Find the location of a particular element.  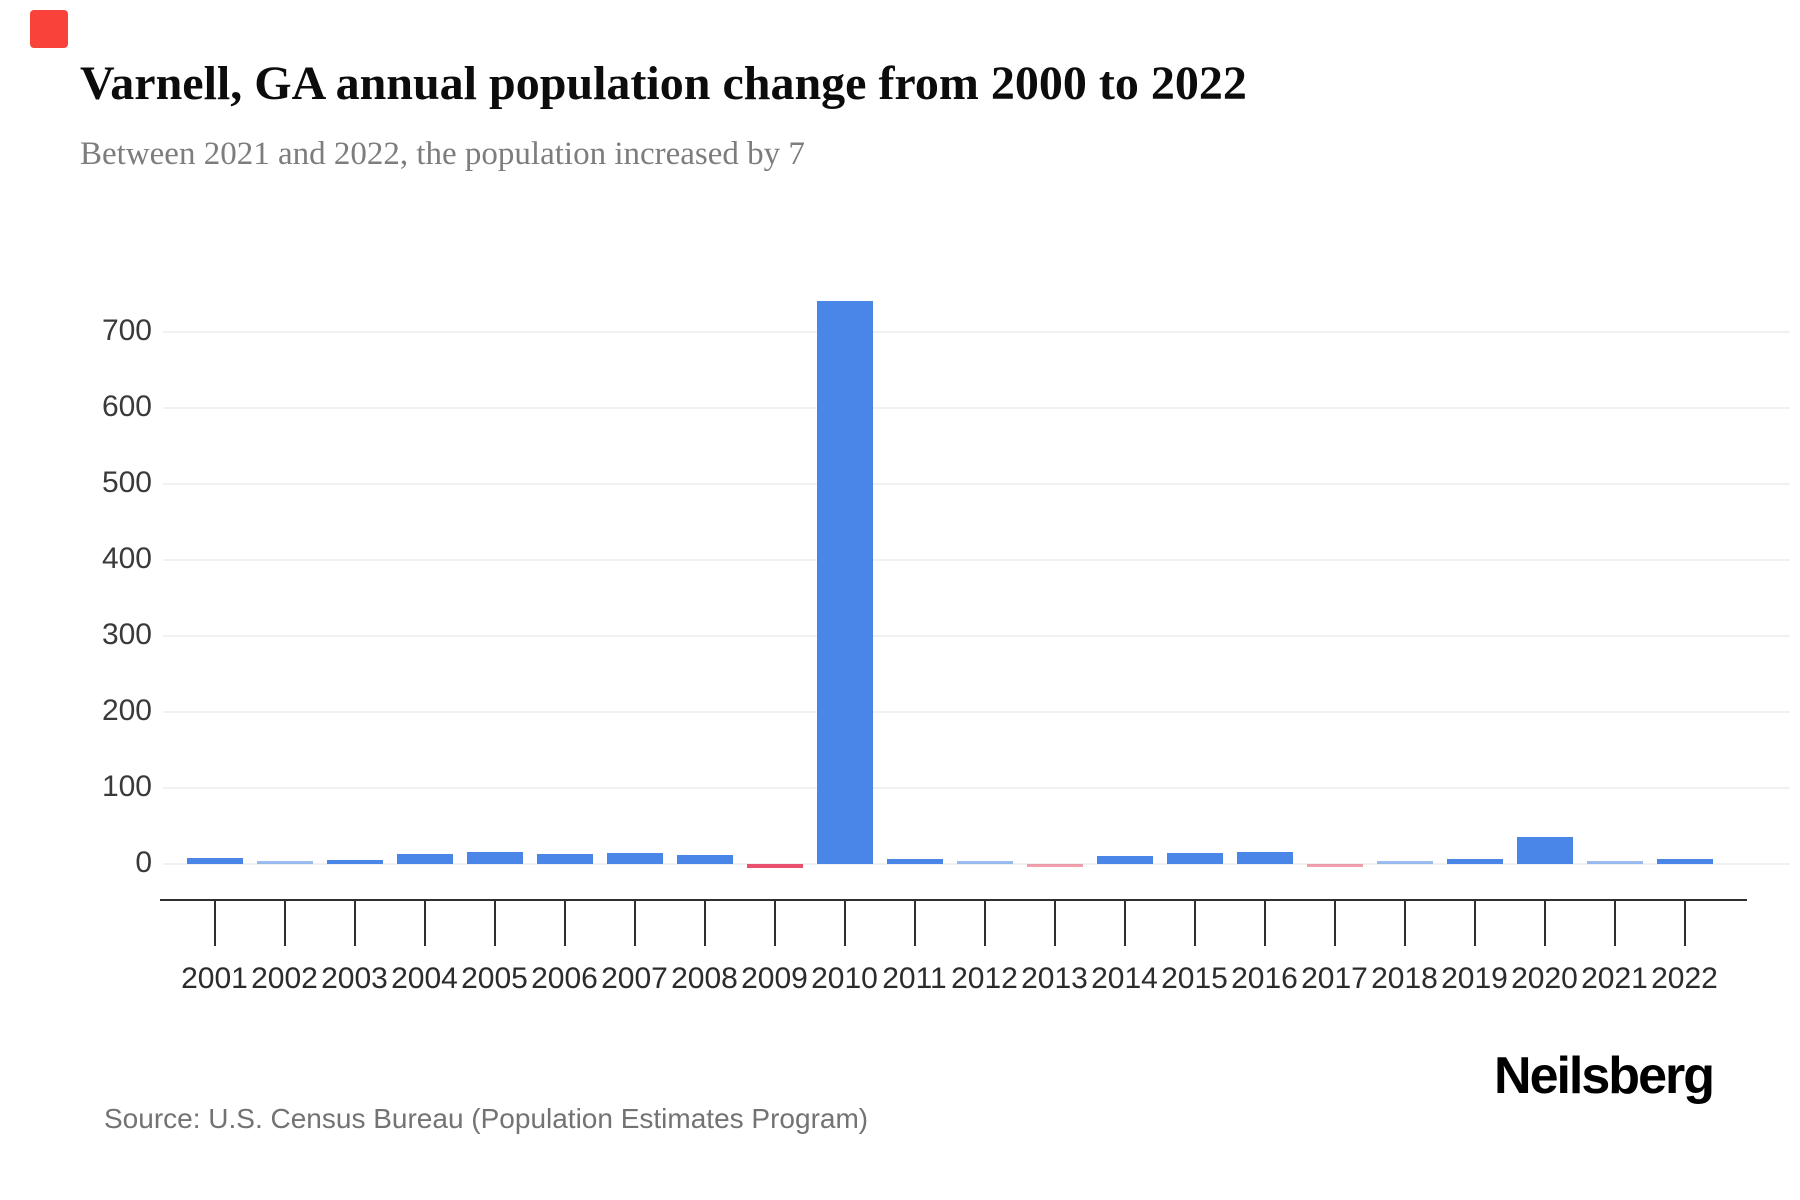

bar-2020 is located at coordinates (1544, 850).